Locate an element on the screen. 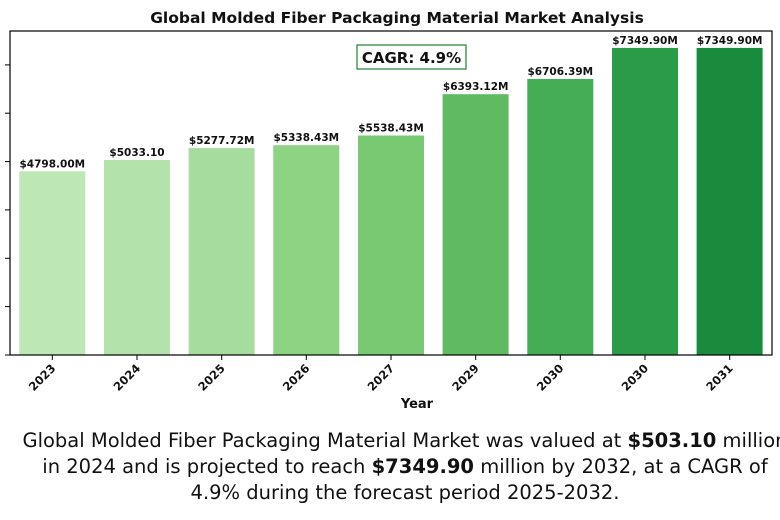 Image resolution: width=780 pixels, height=520 pixels. x-tick-label: 2025 is located at coordinates (211, 377).